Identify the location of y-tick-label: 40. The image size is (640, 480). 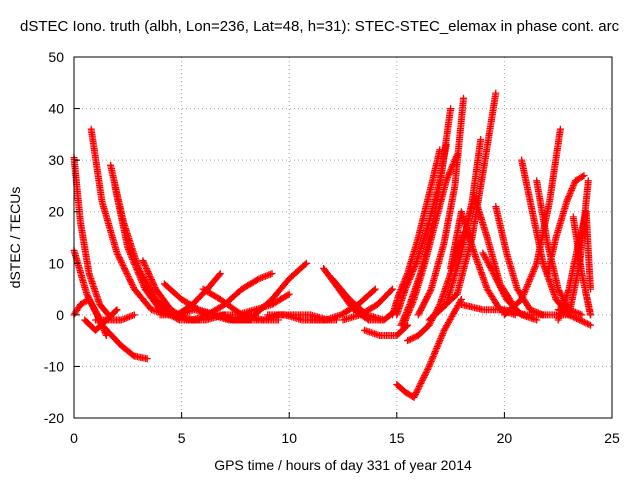
(56, 109).